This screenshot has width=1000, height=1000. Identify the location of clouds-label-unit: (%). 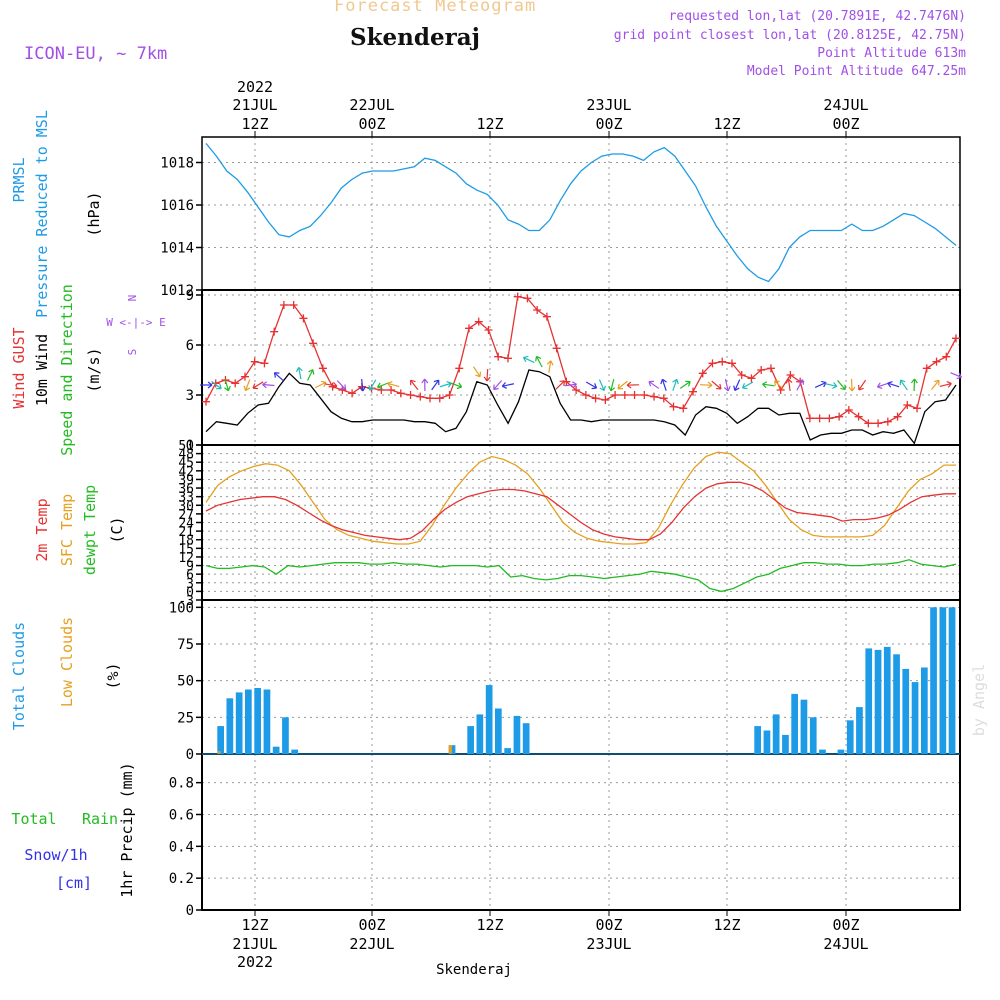
(113, 675).